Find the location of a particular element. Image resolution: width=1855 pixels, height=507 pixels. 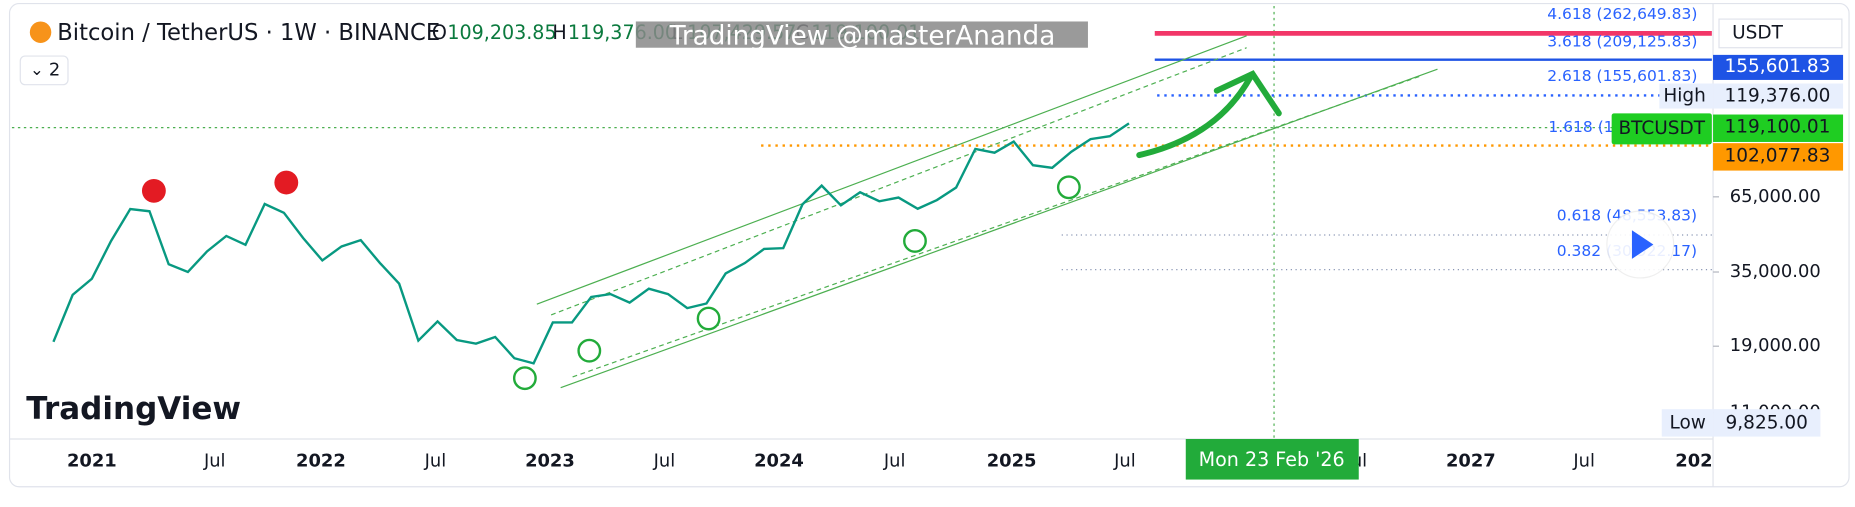

indicator-toggle is located at coordinates (44, 70).